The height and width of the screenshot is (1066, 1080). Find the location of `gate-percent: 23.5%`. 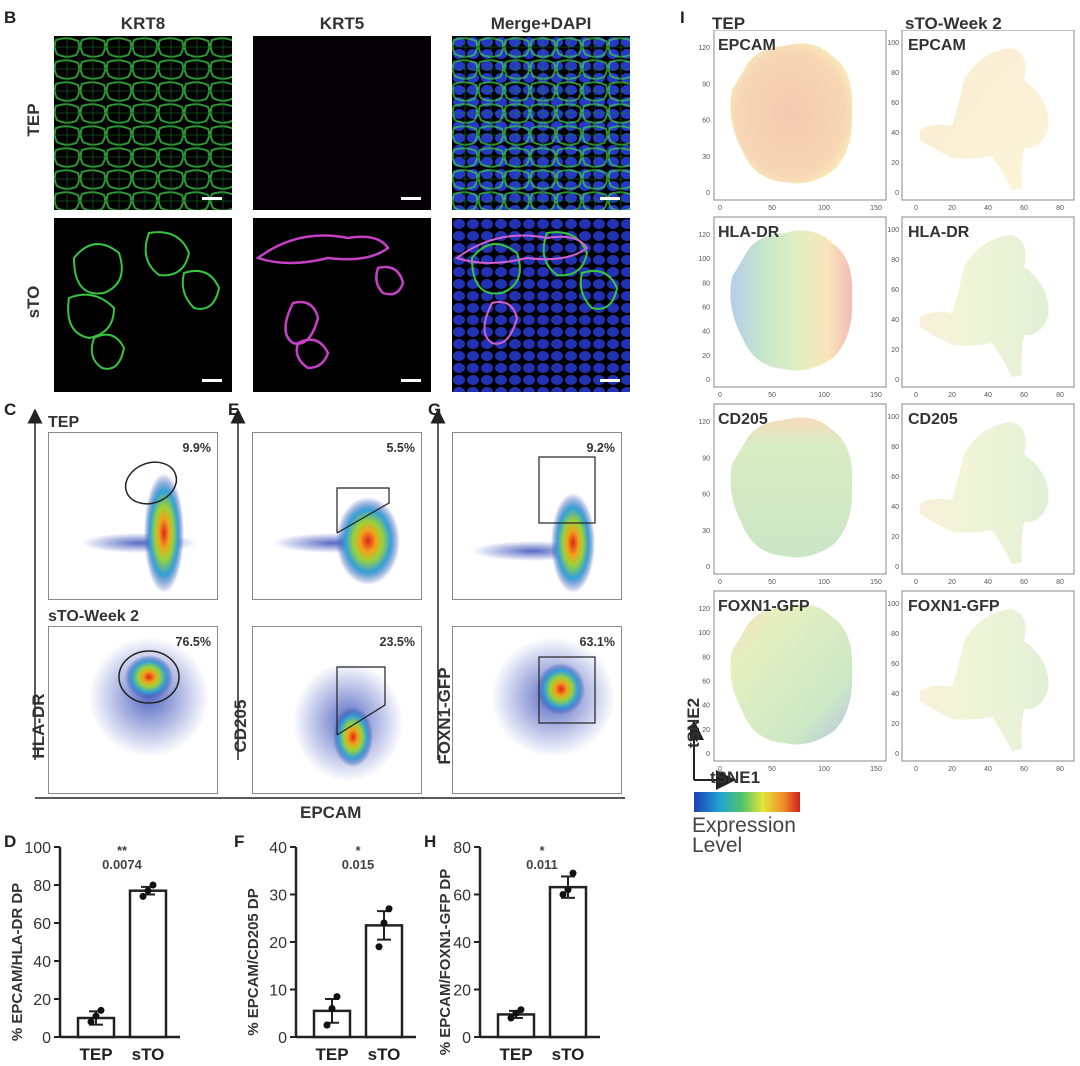

gate-percent: 23.5% is located at coordinates (397, 642).